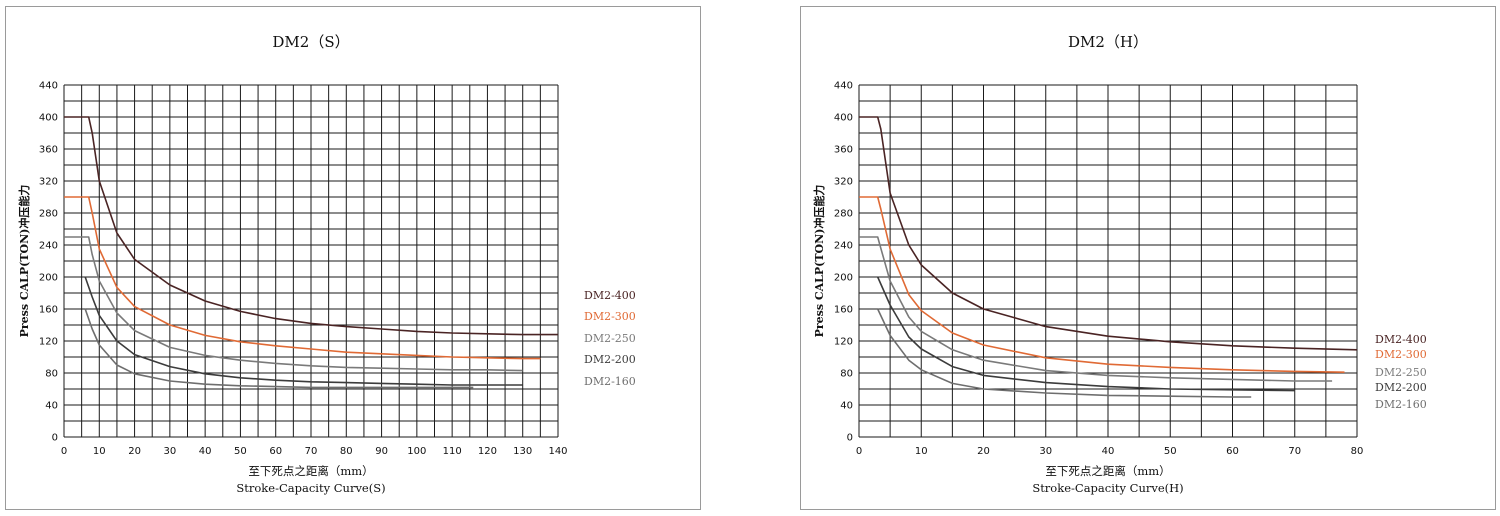 Image resolution: width=1500 pixels, height=516 pixels. I want to click on x-tick-label: 120, so click(487, 451).